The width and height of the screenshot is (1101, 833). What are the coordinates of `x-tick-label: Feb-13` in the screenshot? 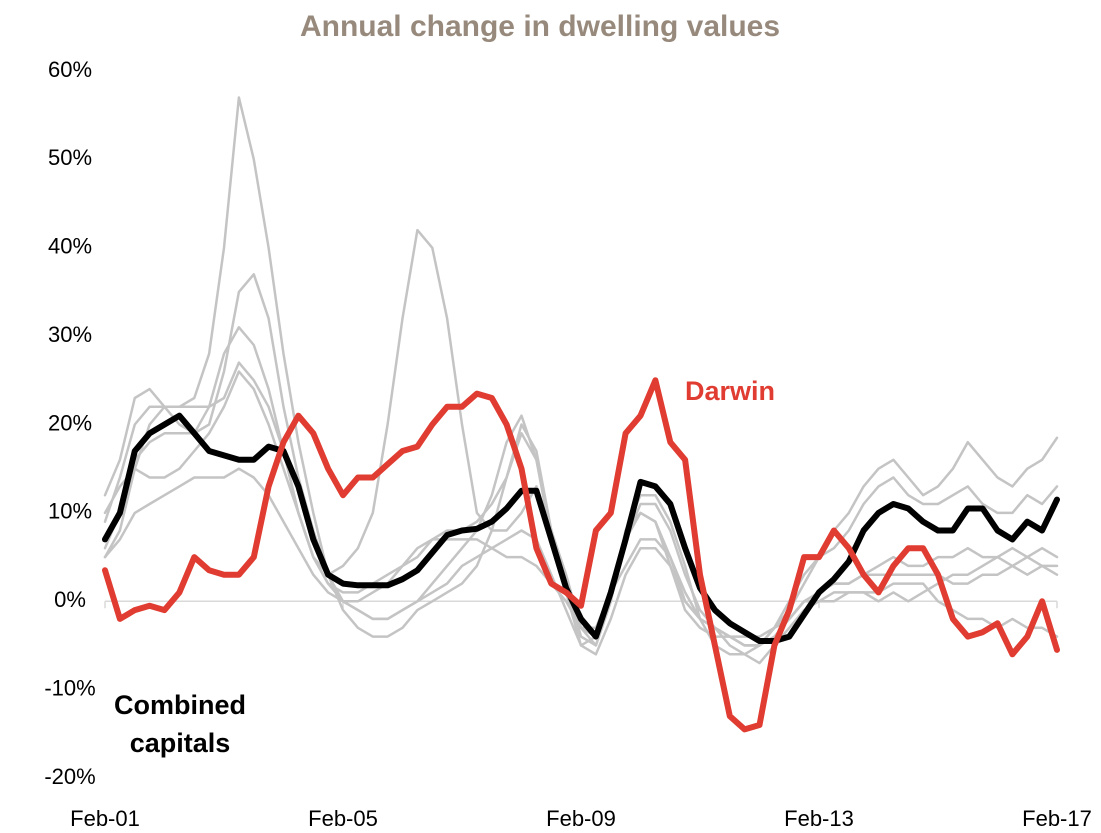 It's located at (819, 818).